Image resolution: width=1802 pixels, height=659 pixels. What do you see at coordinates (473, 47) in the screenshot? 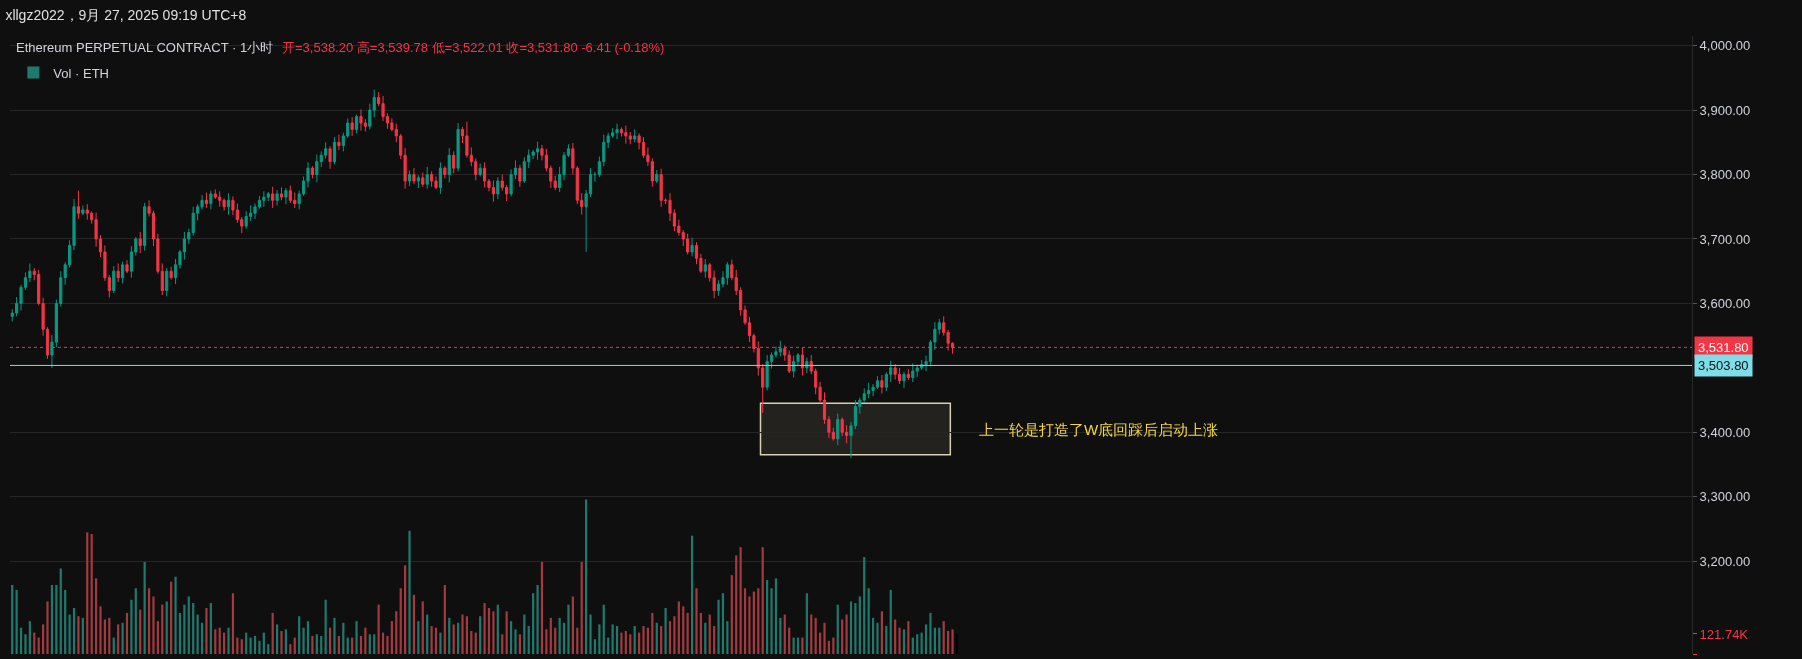
I see `annotation: 开=3,538.20 高=3,539.78 低=3,522.01 收=3,531.80 -6.41 (-0.18%)` at bounding box center [473, 47].